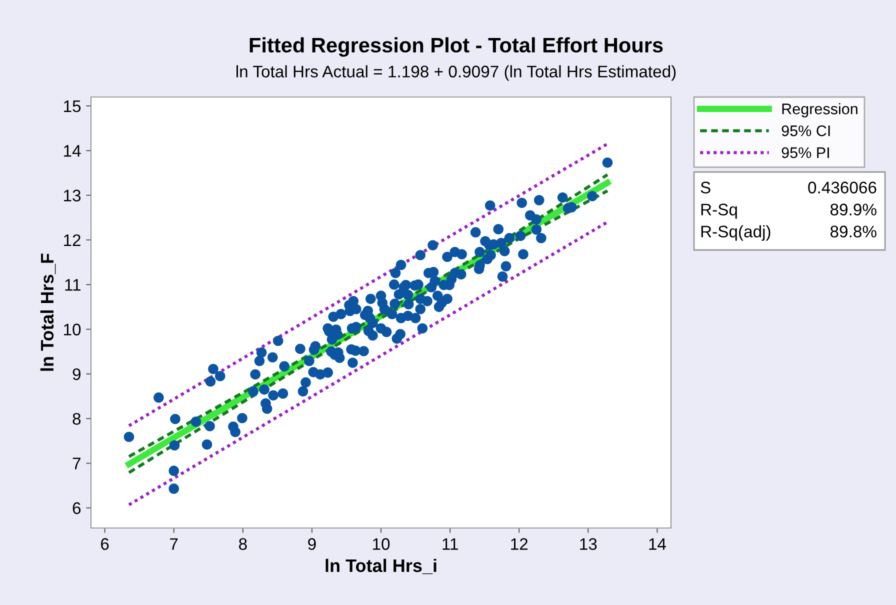 The width and height of the screenshot is (896, 605). What do you see at coordinates (72, 240) in the screenshot?
I see `y-tick-label: 12` at bounding box center [72, 240].